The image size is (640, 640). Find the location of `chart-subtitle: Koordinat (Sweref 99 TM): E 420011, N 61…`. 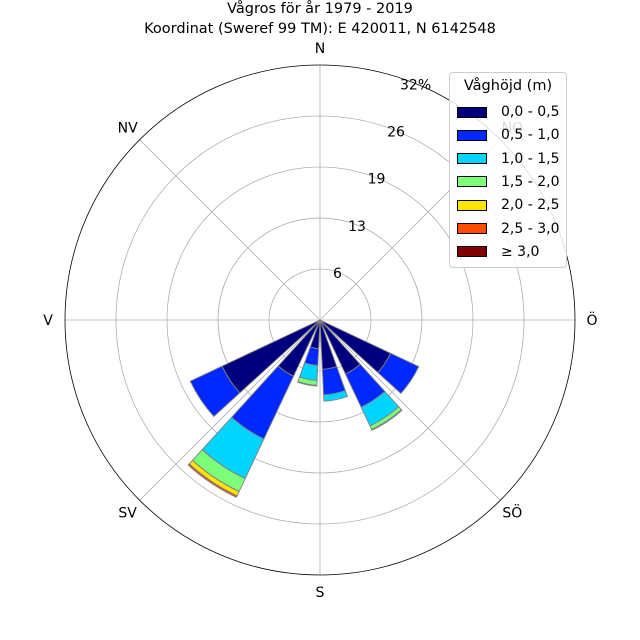

chart-subtitle: Koordinat (Sweref 99 TM): E 420011, N 61… is located at coordinates (320, 29).